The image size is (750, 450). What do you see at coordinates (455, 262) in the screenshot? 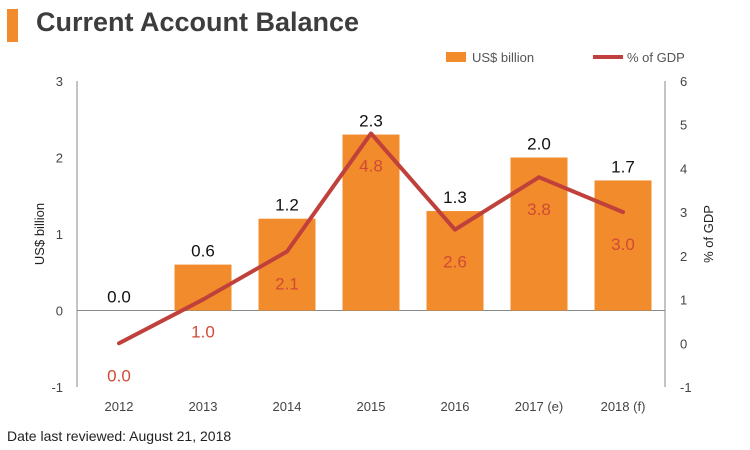
I see `line-value-label: 2.6` at bounding box center [455, 262].